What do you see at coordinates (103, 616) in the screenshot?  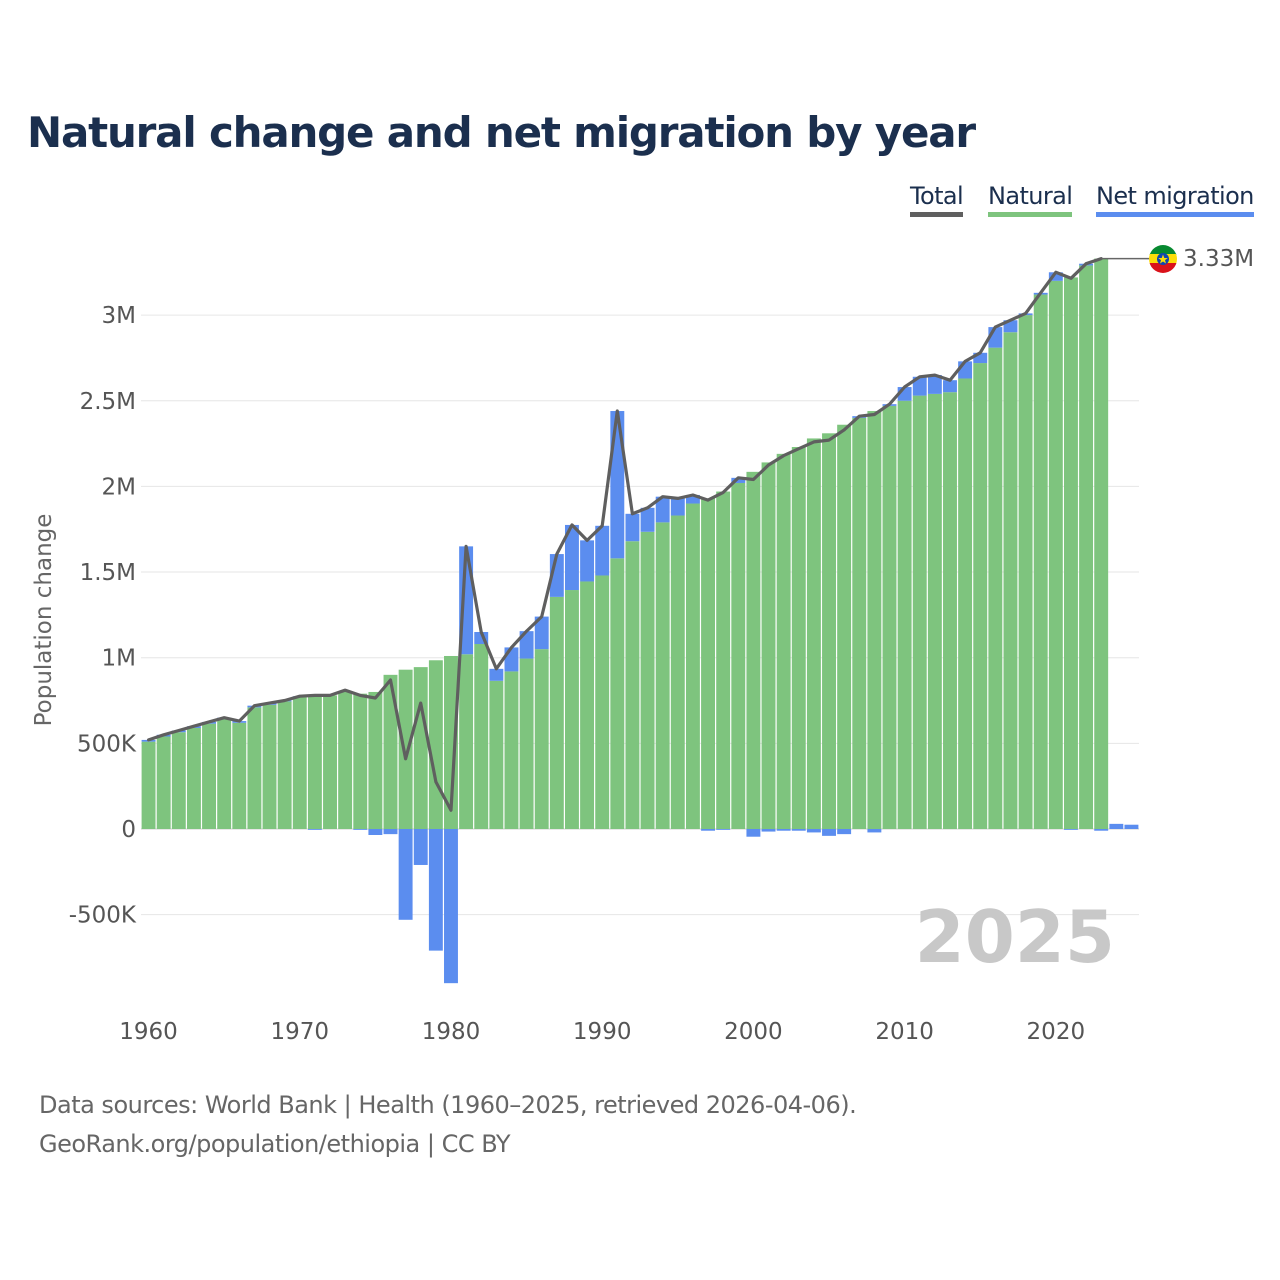 I see `y-axis: -500K 0 500K 1M 1.5M 2M 2.5M 3M` at bounding box center [103, 616].